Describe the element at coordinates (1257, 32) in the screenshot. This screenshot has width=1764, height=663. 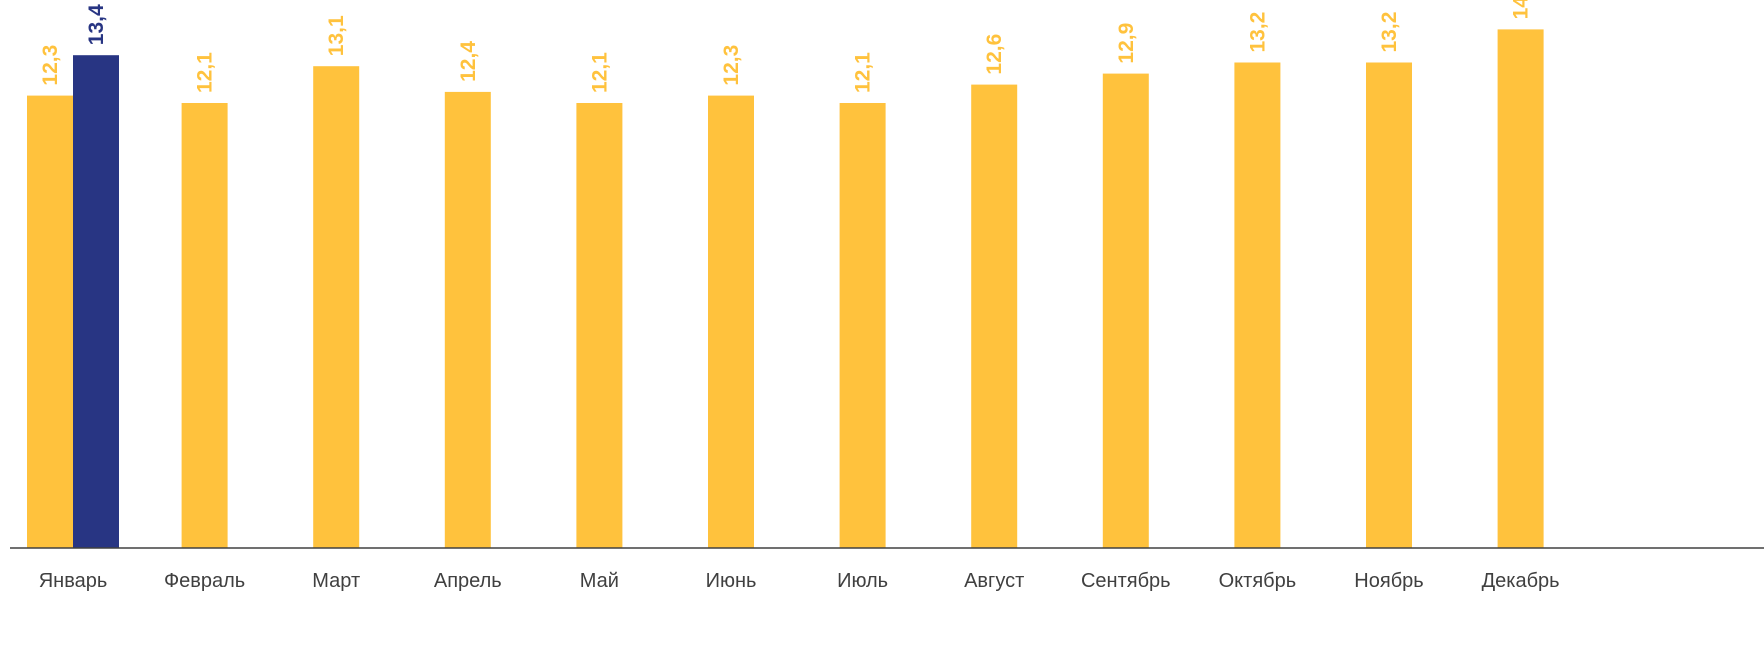
I see `value-label-main-10: 13,2` at that location.